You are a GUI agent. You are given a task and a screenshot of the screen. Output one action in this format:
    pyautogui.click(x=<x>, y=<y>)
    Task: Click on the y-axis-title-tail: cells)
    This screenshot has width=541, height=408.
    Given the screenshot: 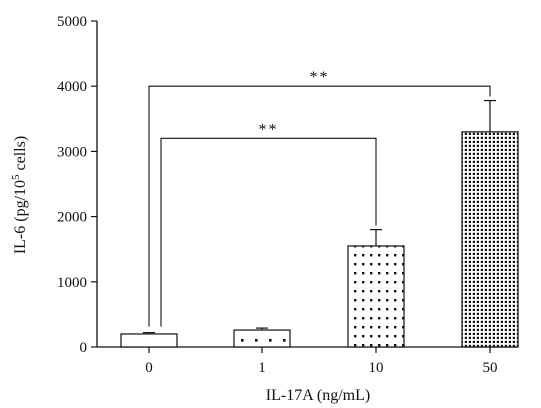 What is the action you would take?
    pyautogui.click(x=20, y=155)
    